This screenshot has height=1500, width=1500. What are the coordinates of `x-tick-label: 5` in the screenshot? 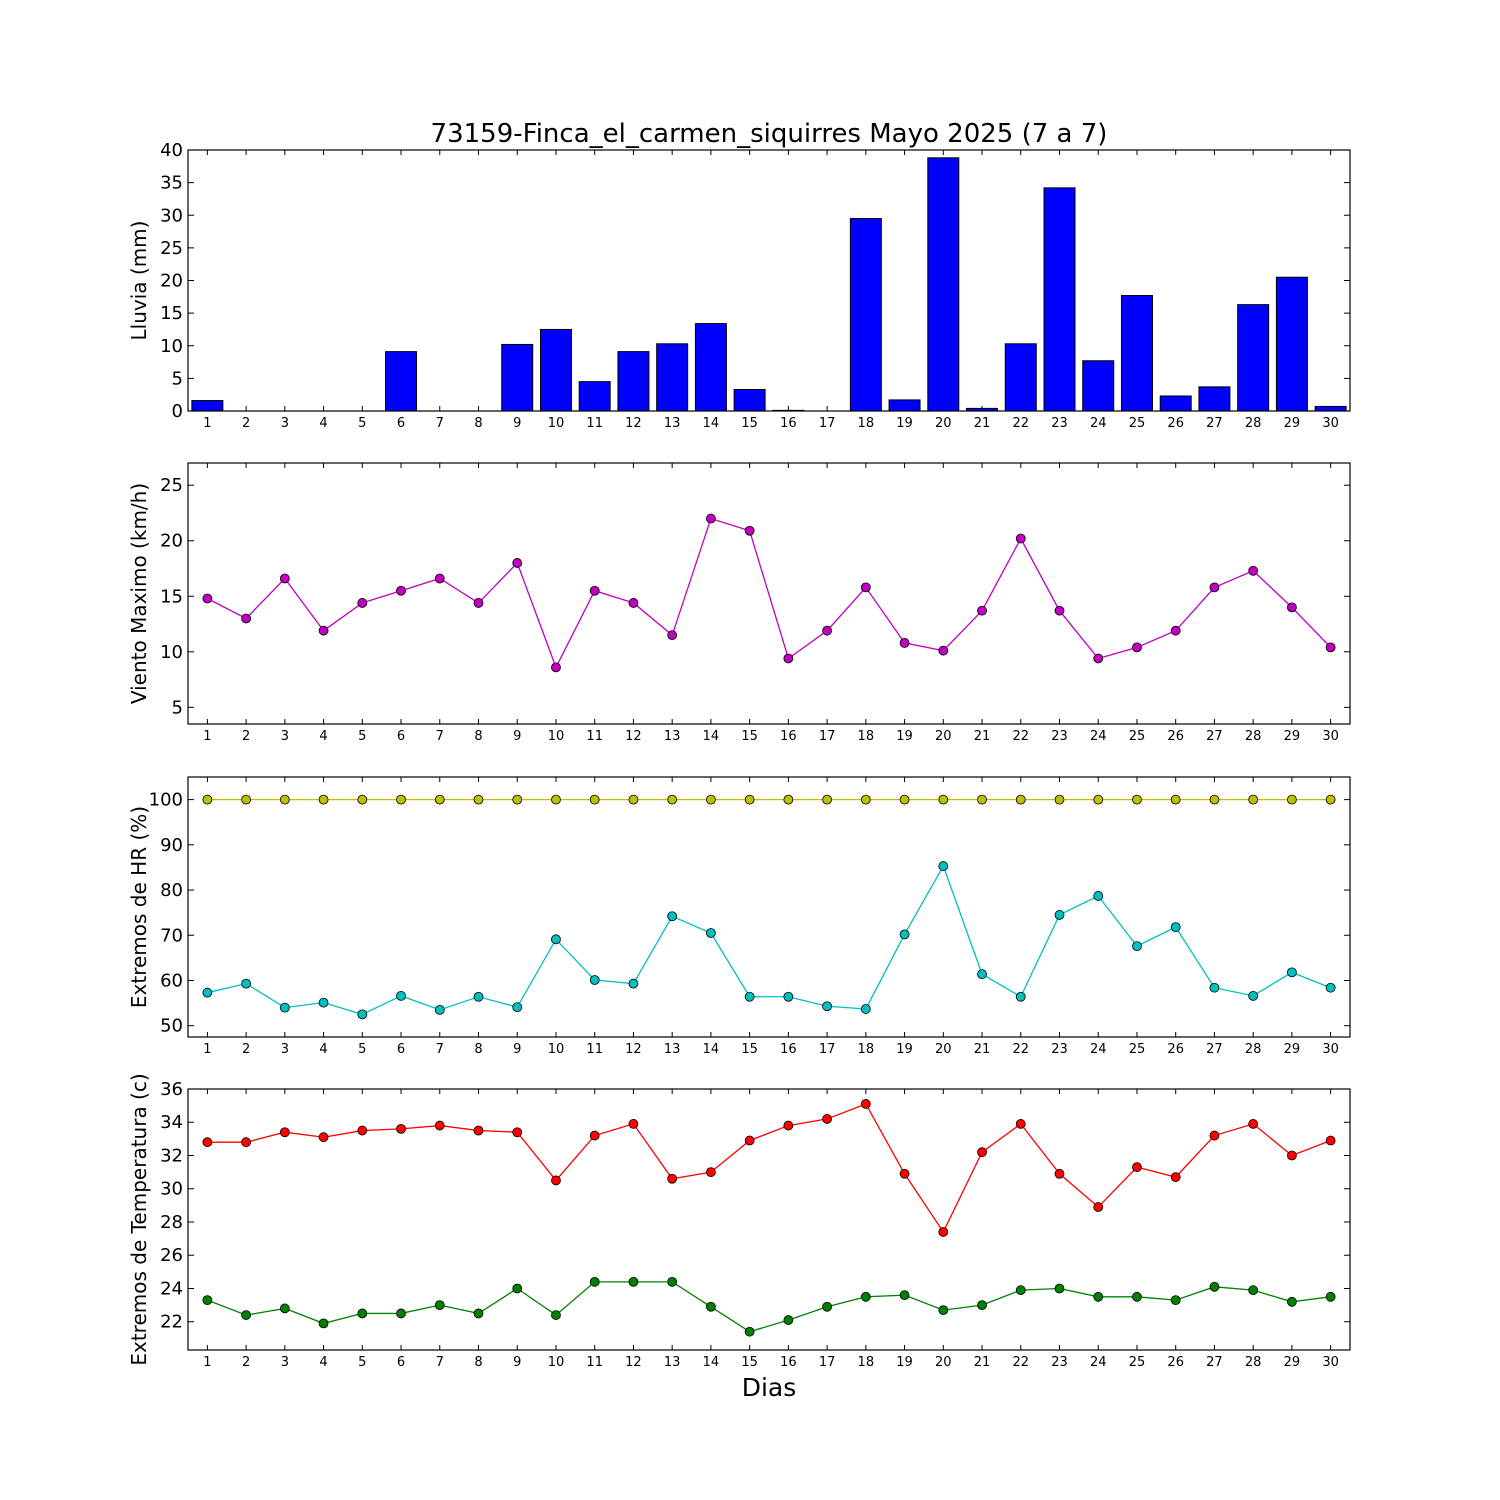 It's located at (362, 1049).